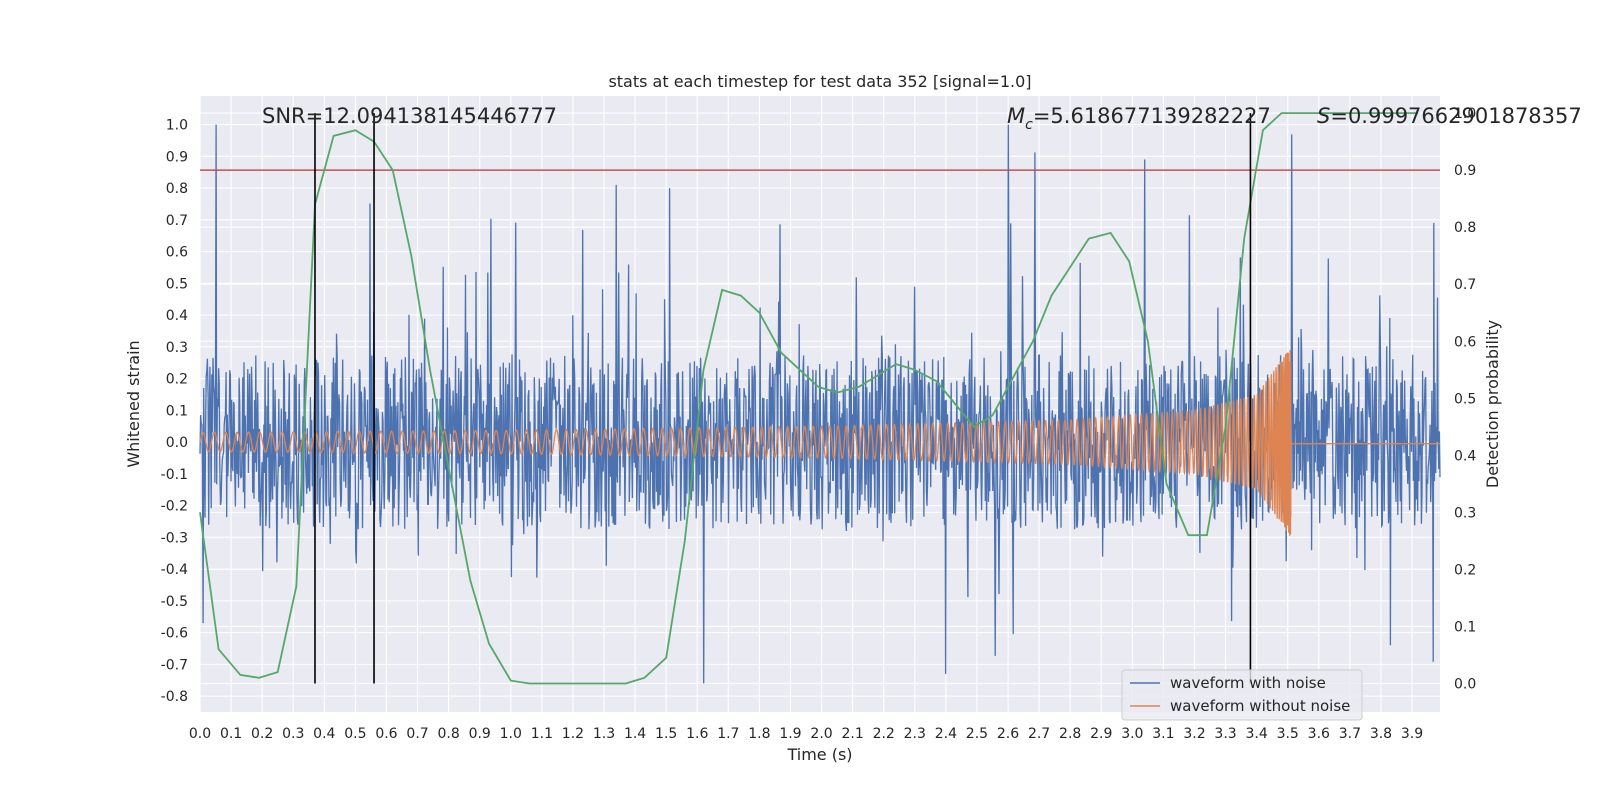  I want to click on x-tick-label: 2.7, so click(1039, 734).